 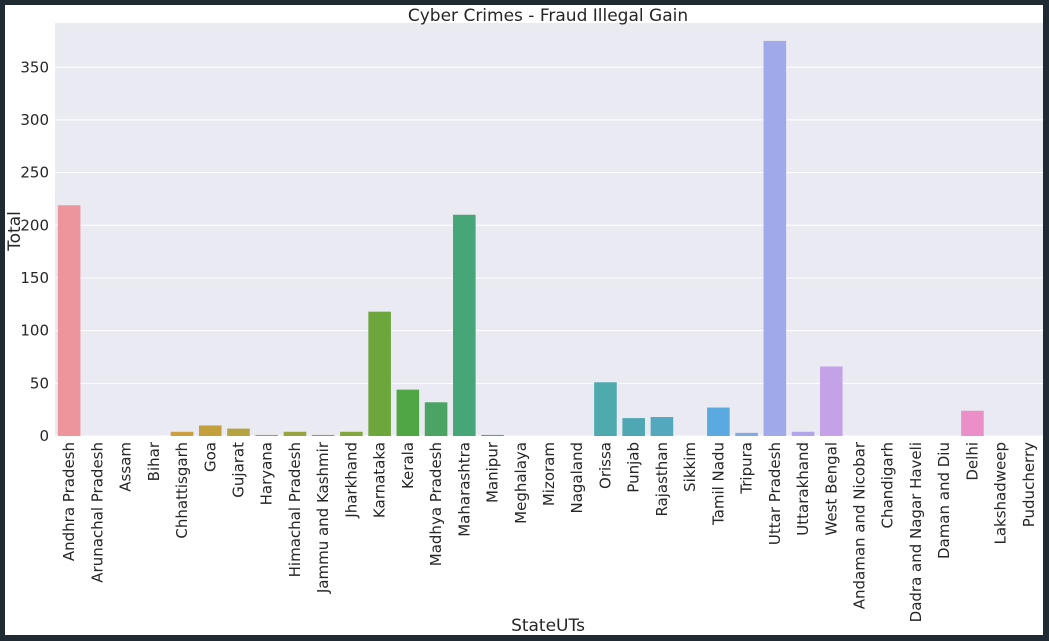 I want to click on x-tick-label: Kerala, so click(x=408, y=465).